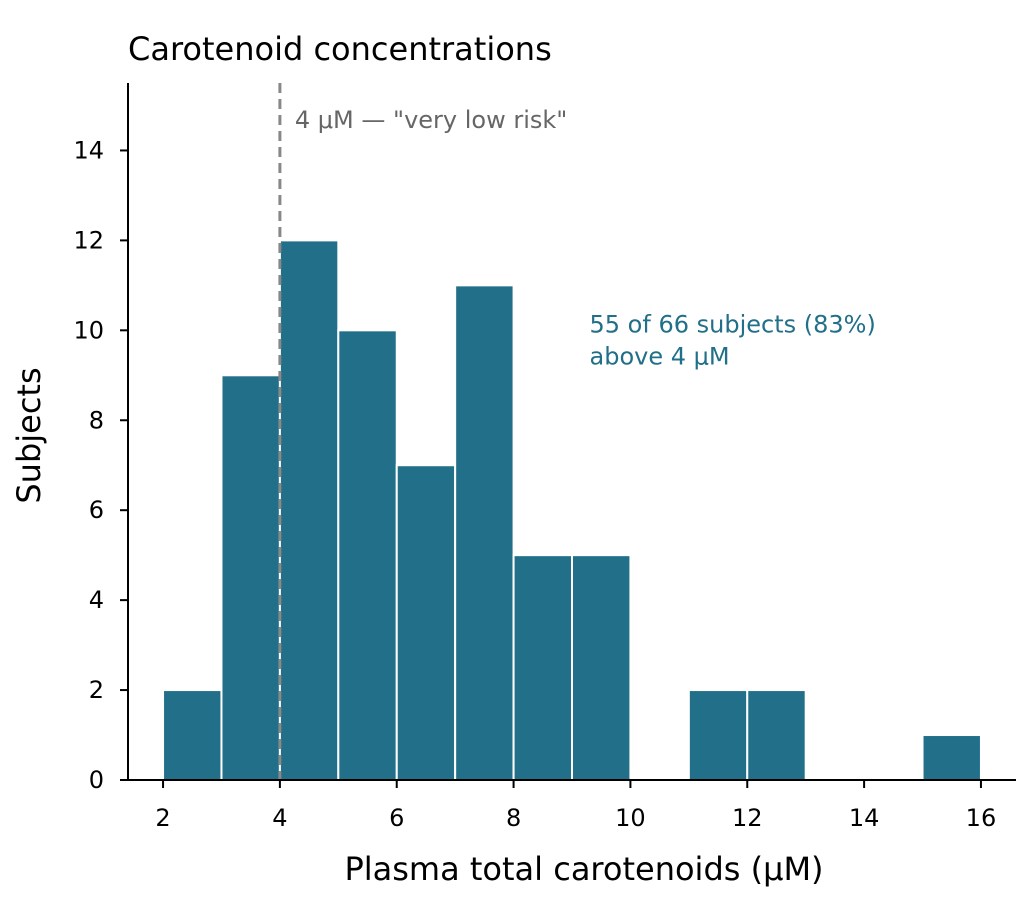 The height and width of the screenshot is (913, 1024). What do you see at coordinates (431, 120) in the screenshot?
I see `reference-line-label: 4 μM — "very low risk"` at bounding box center [431, 120].